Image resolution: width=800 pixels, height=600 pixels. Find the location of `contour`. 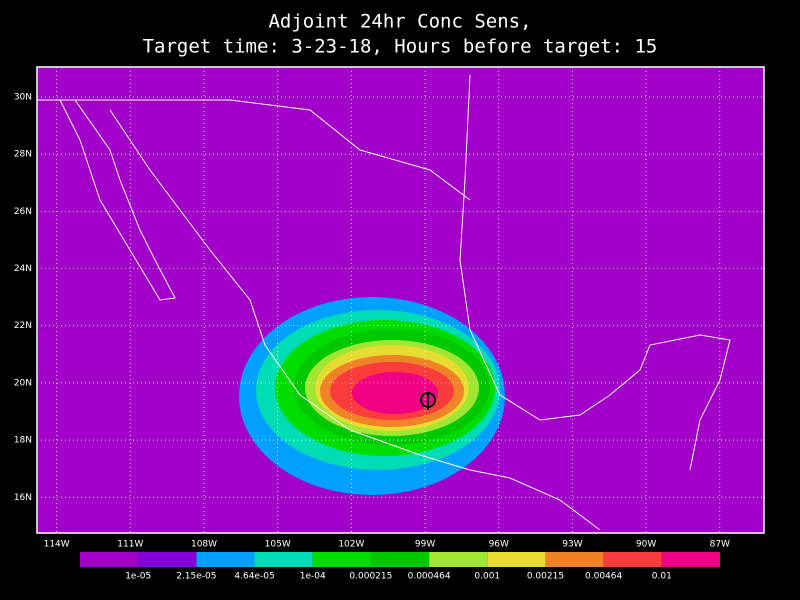

contour is located at coordinates (395, 393).